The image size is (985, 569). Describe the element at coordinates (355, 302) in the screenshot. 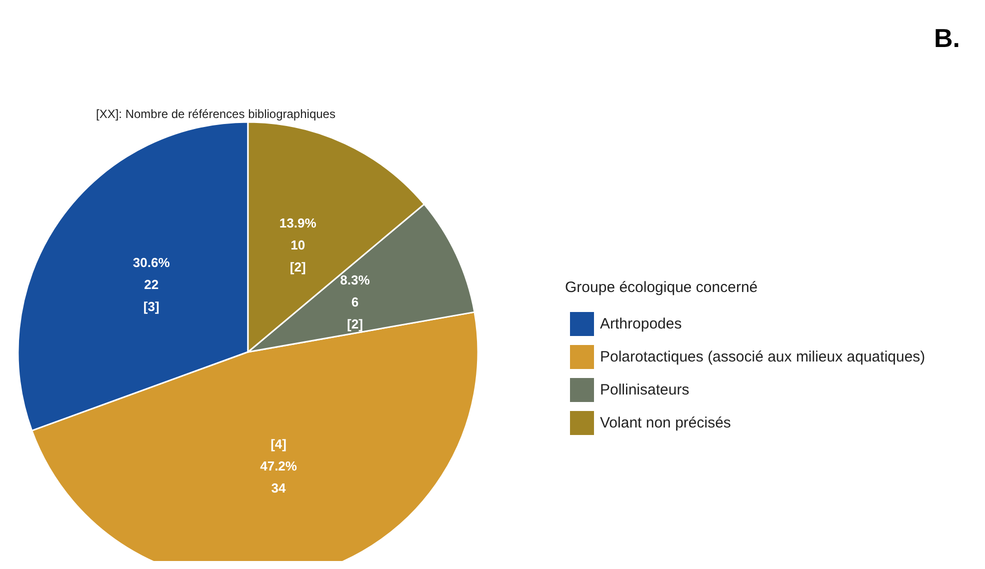

I see `data-label: 8.3% 6 [2]` at that location.